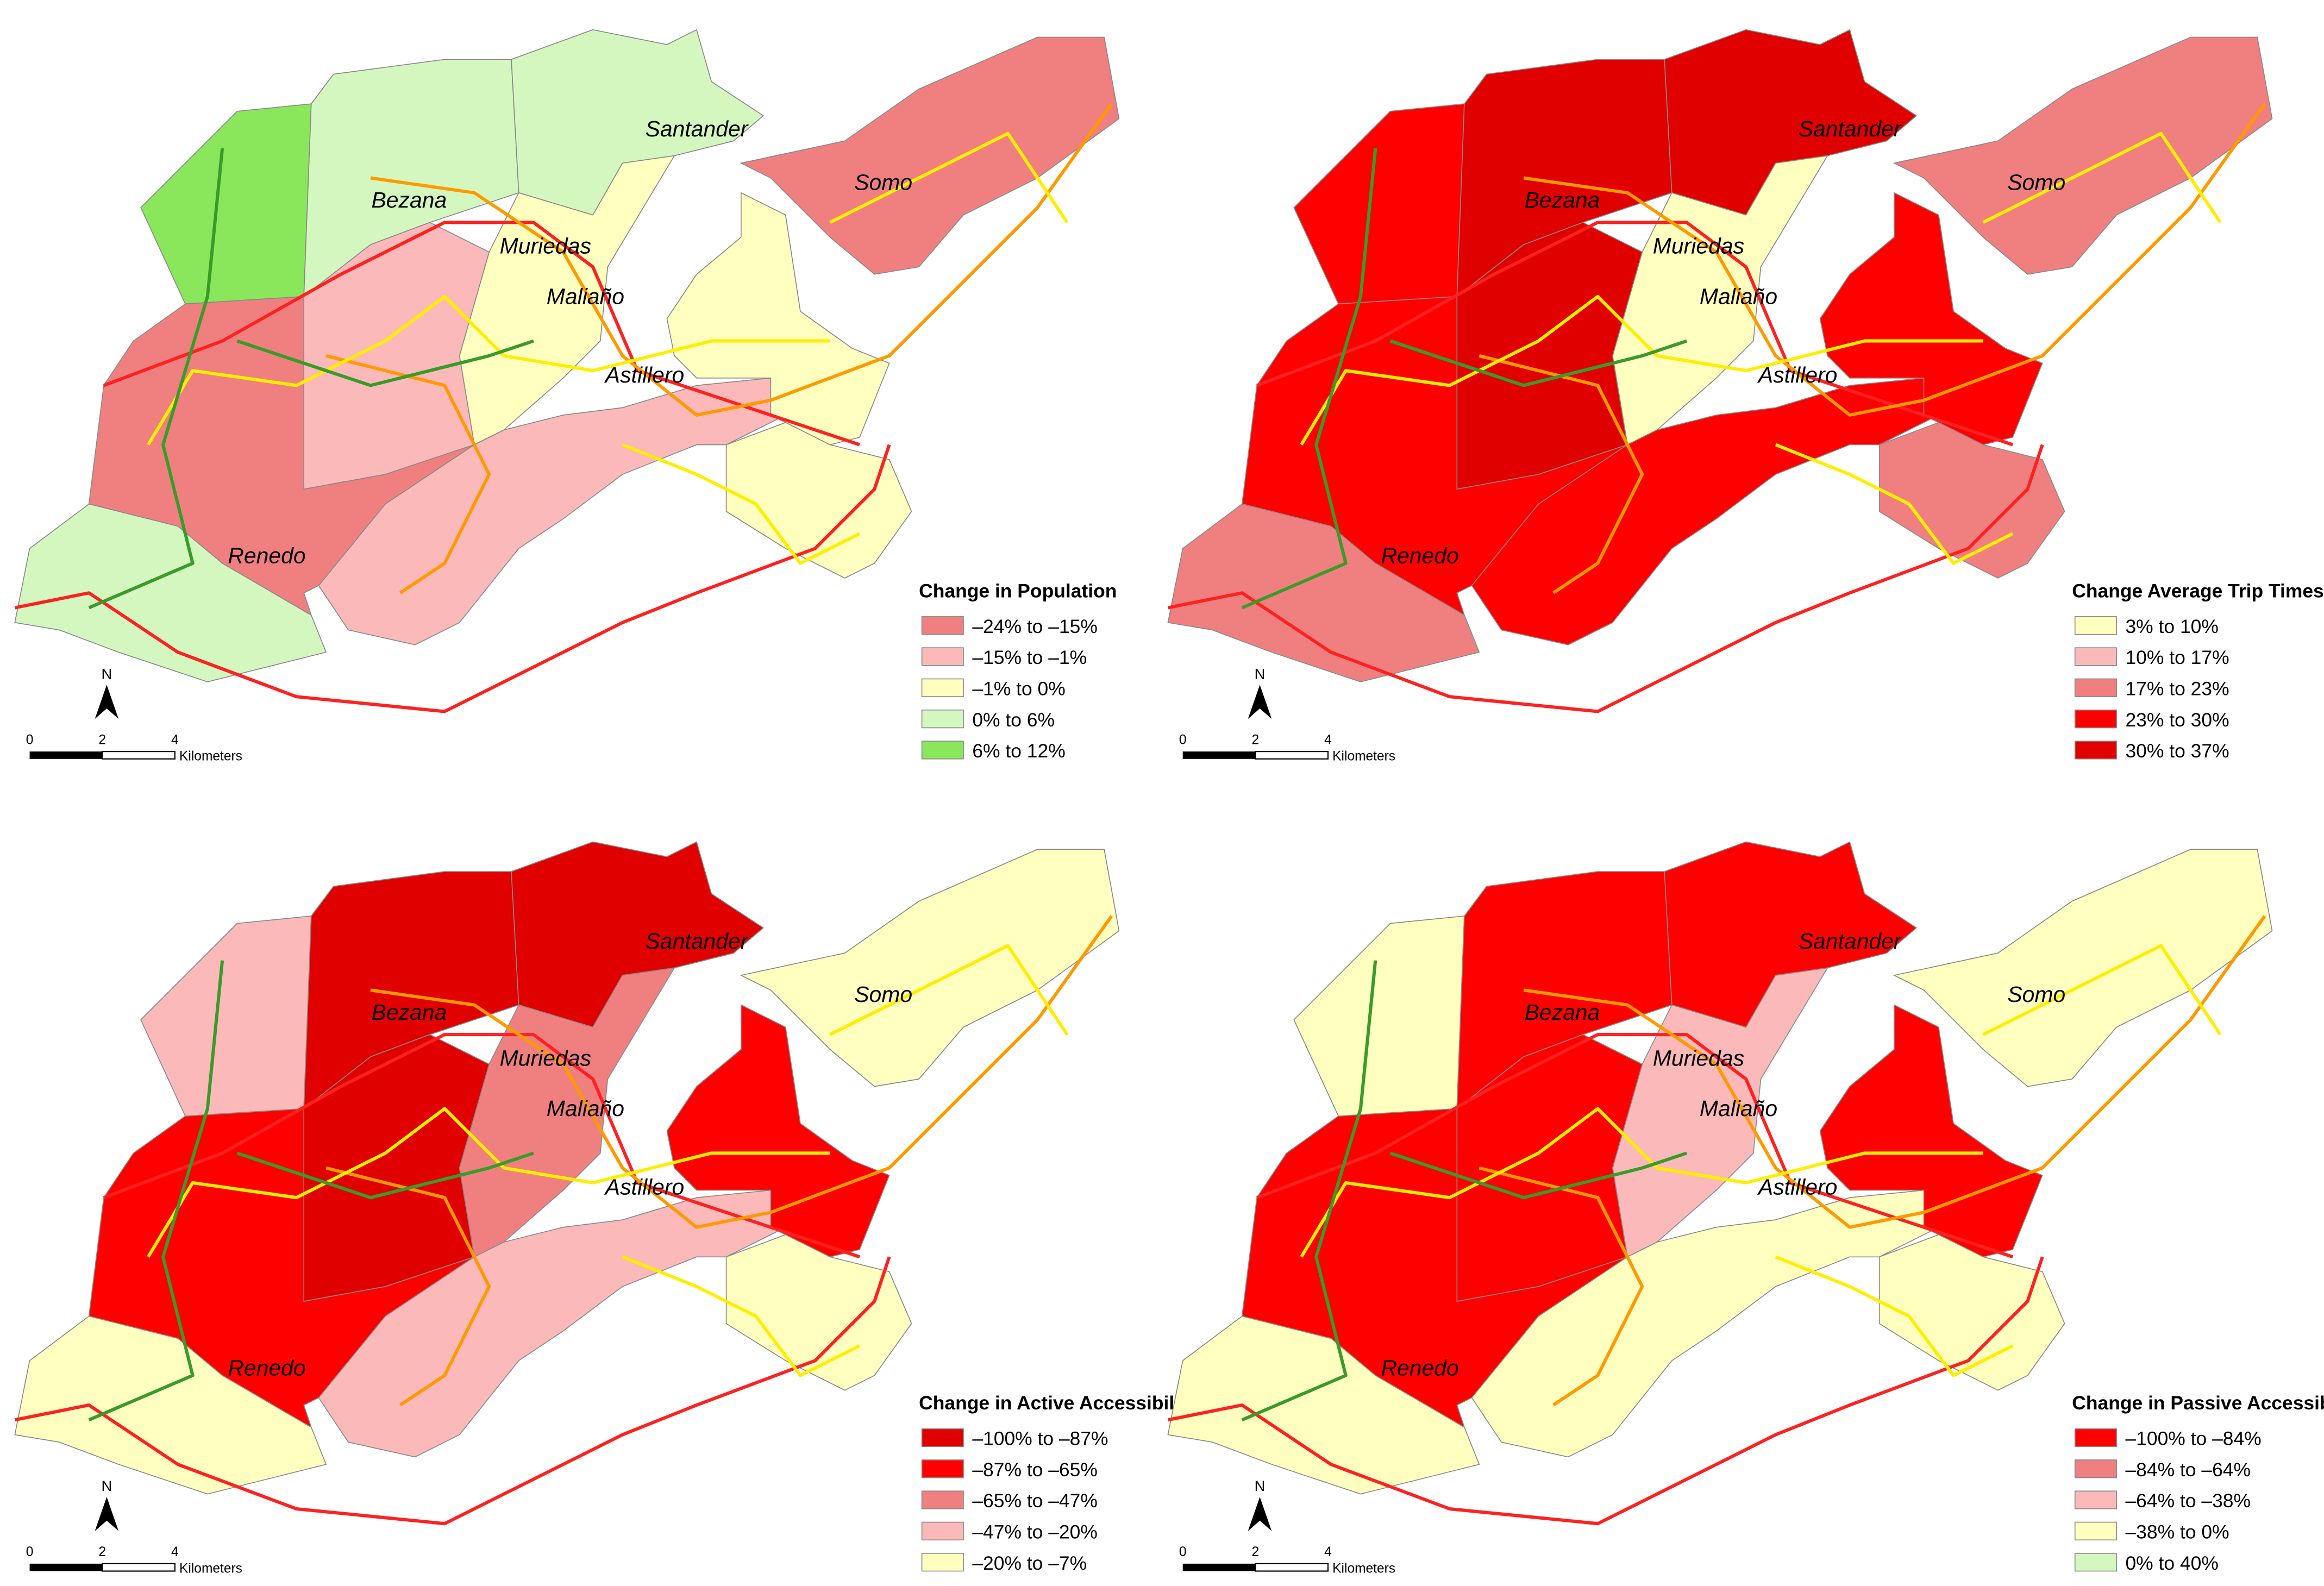  What do you see at coordinates (1018, 590) in the screenshot?
I see `legend-title: Change in Population` at bounding box center [1018, 590].